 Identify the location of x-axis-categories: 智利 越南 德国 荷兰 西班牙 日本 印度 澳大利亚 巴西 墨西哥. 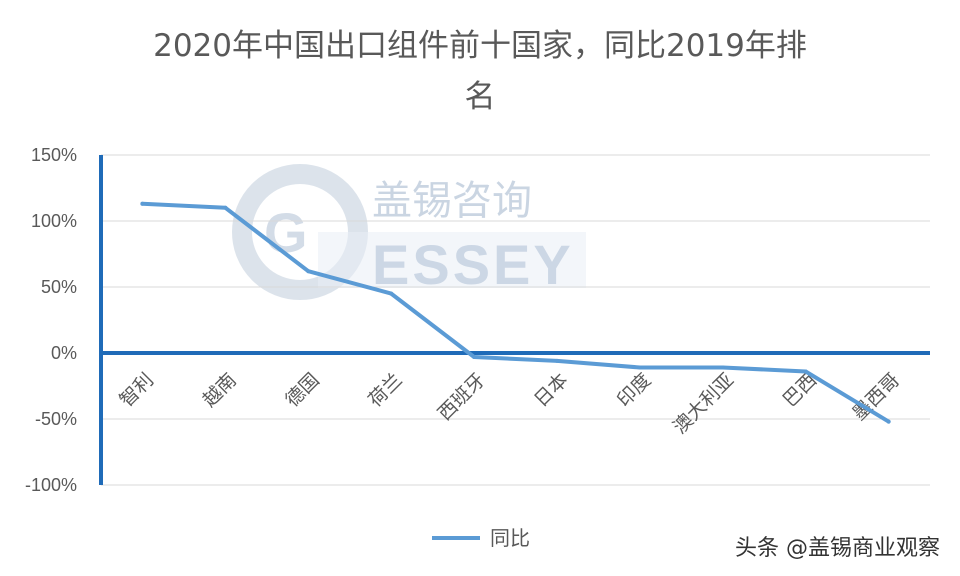
(510, 403).